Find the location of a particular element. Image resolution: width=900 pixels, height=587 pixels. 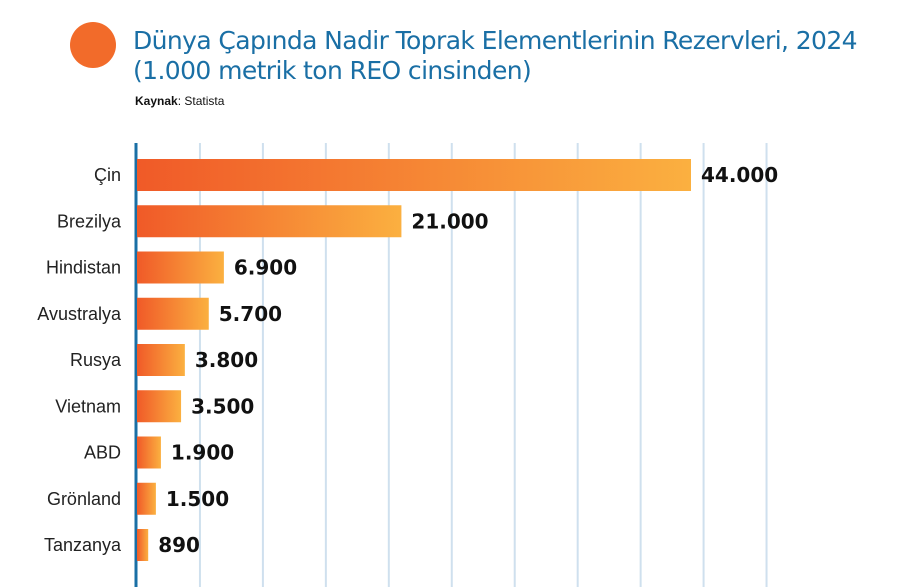

source-note: Kaynak: Statista is located at coordinates (179, 101).